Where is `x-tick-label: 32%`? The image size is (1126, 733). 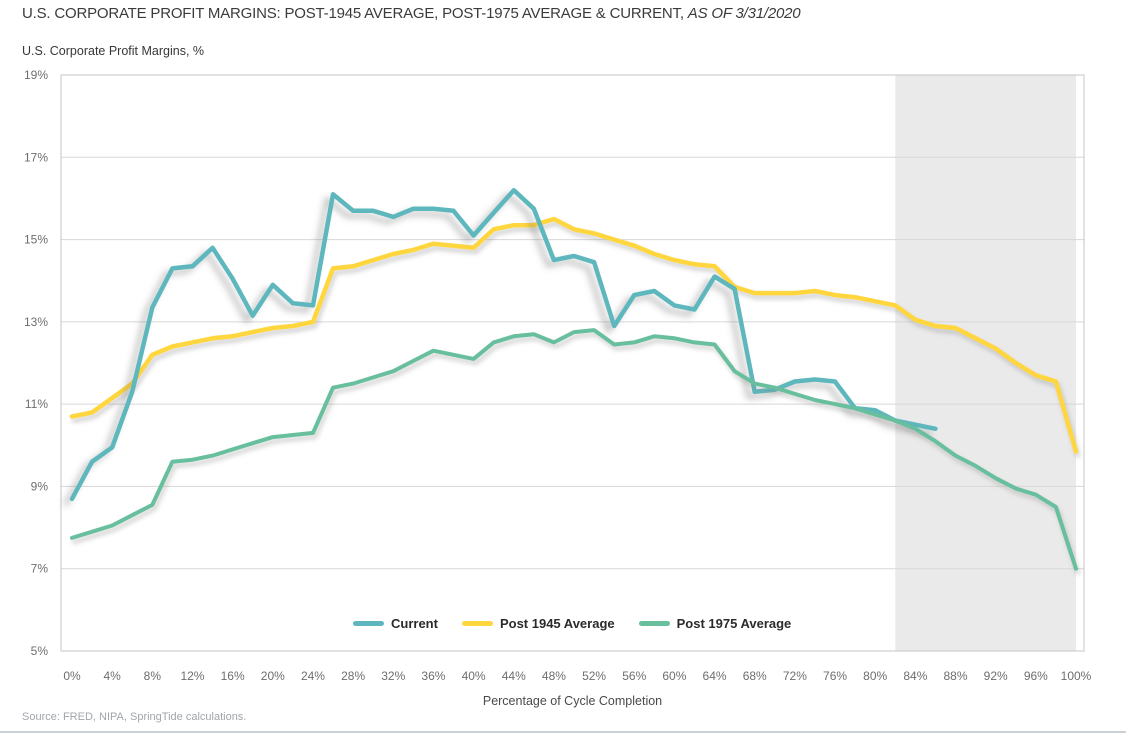
x-tick-label: 32% is located at coordinates (393, 676).